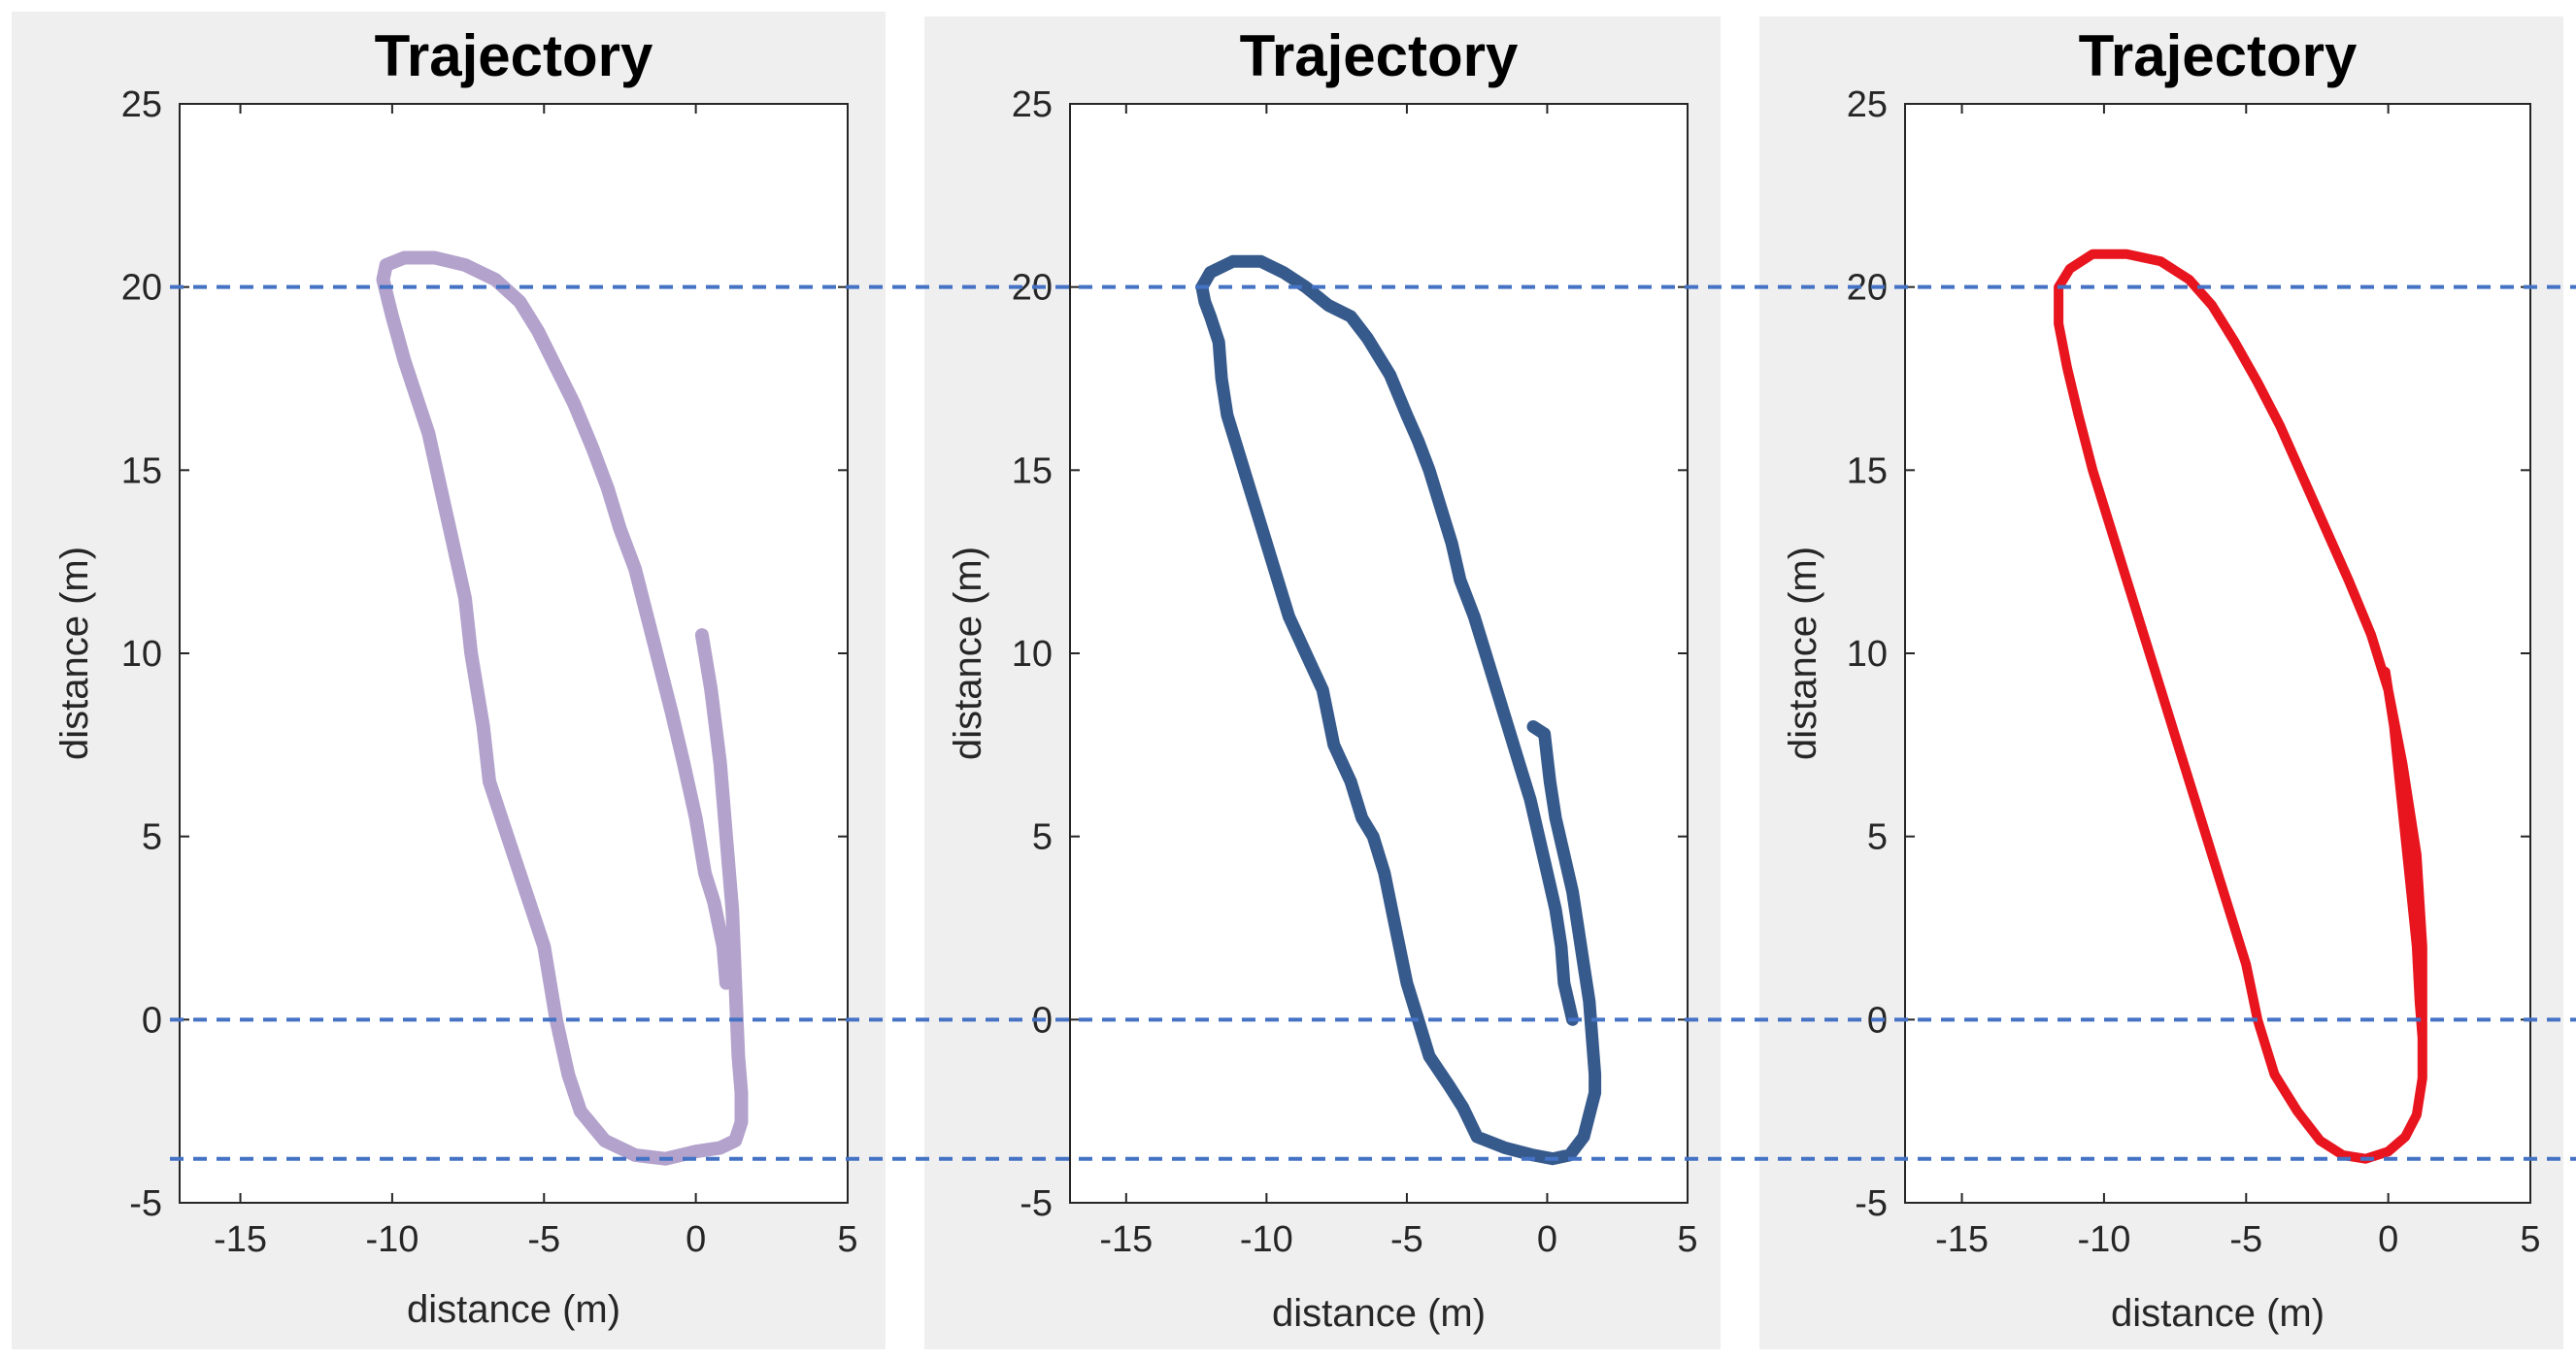  Describe the element at coordinates (152, 1020) in the screenshot. I see `y-tick-label: 0` at that location.